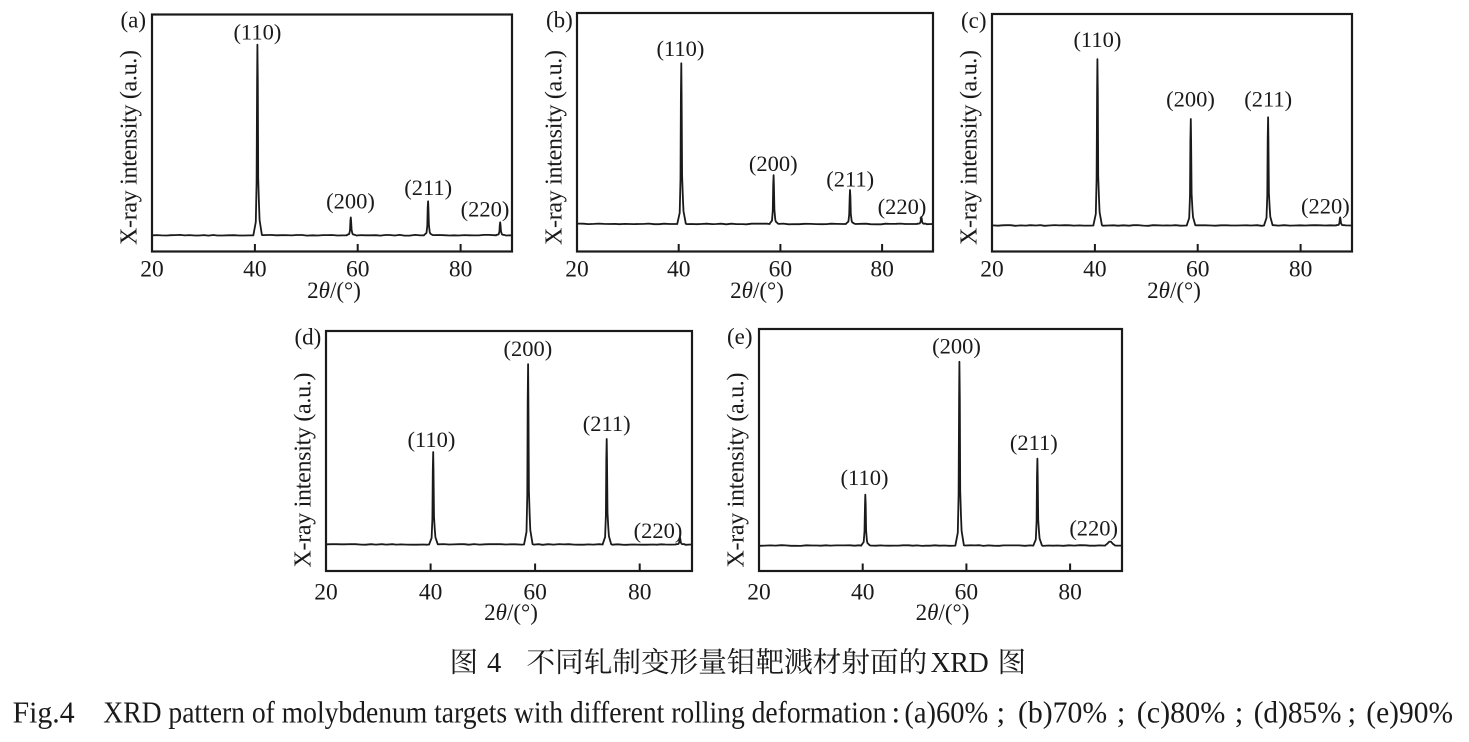 The image size is (1469, 742). What do you see at coordinates (1409, 712) in the screenshot?
I see `svg-text: (e)90%` at bounding box center [1409, 712].